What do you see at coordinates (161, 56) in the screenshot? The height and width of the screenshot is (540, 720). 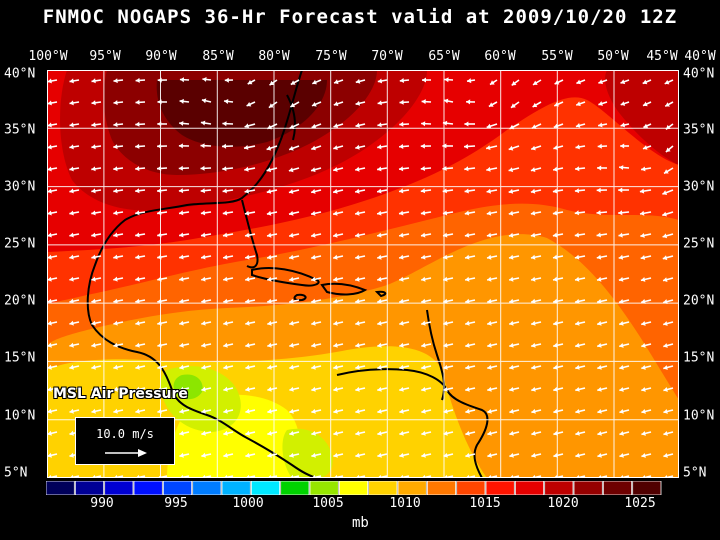 I see `lon-label: 90°W` at bounding box center [161, 56].